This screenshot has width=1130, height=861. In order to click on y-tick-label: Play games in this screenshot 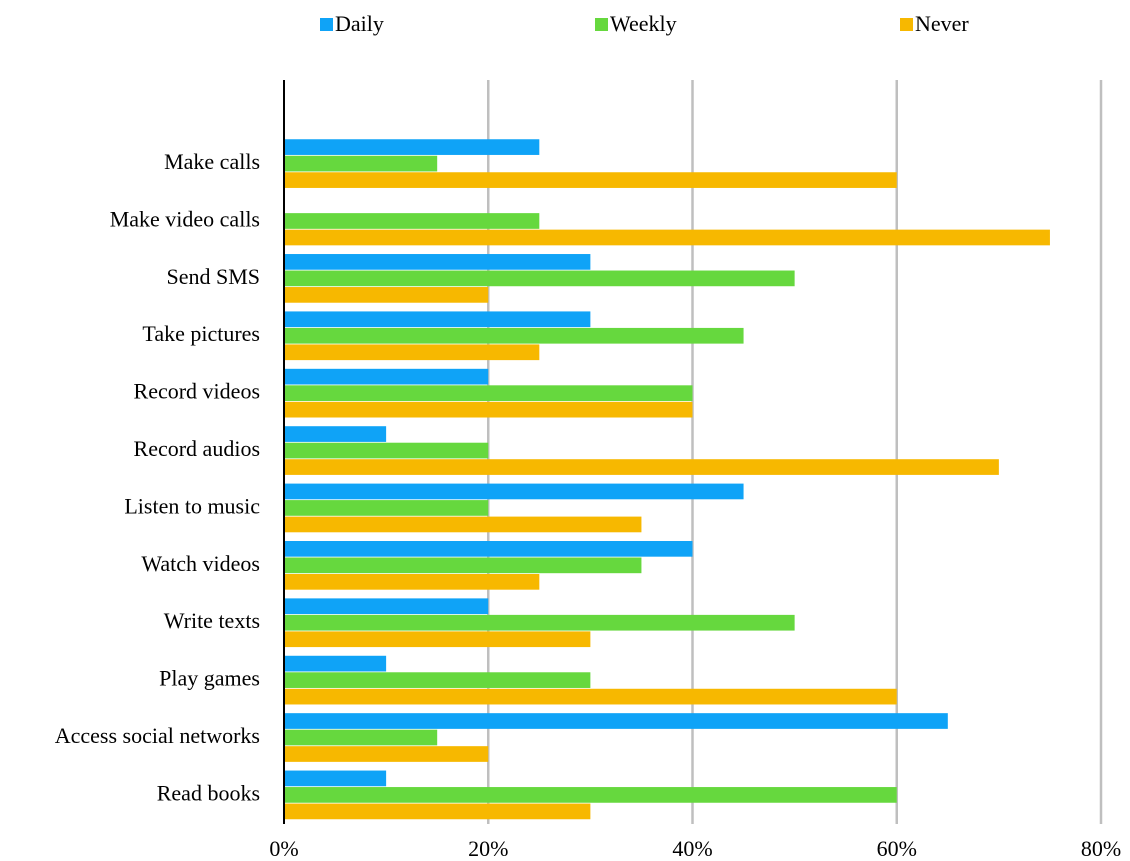, I will do `click(209, 678)`.